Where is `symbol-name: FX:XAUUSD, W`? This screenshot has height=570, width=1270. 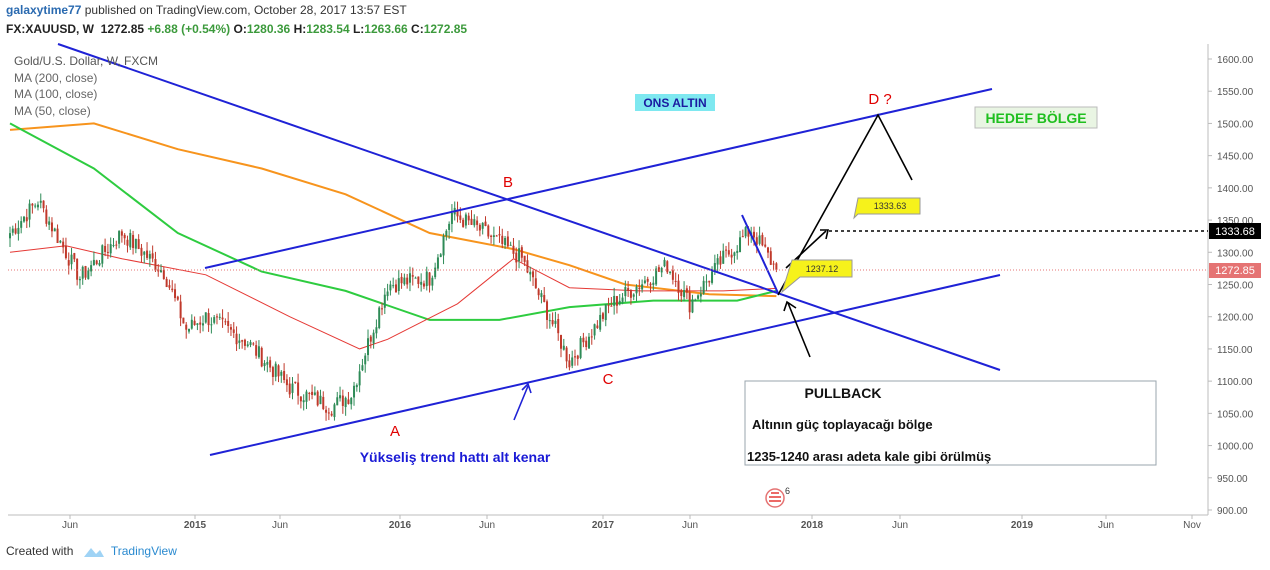 symbol-name: FX:XAUUSD, W is located at coordinates (50, 29).